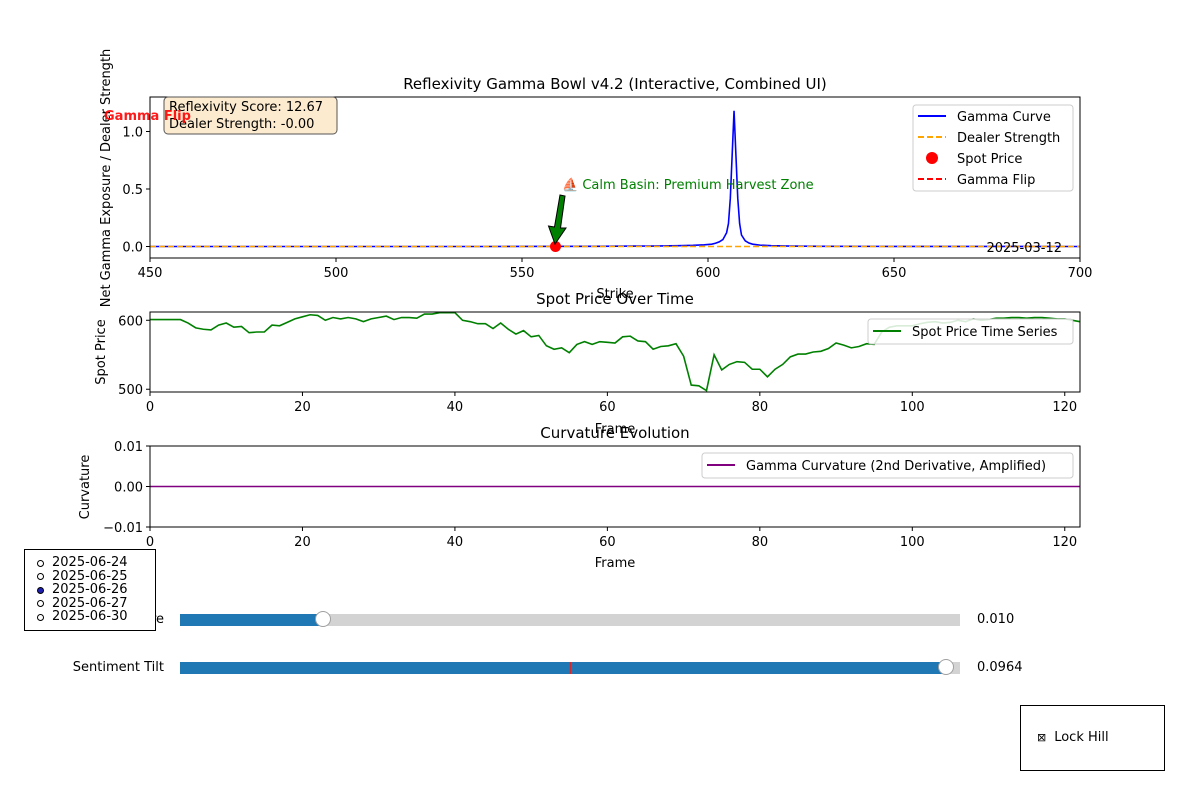 The image size is (1200, 810). What do you see at coordinates (557, 220) in the screenshot?
I see `calm-basin-arrow` at bounding box center [557, 220].